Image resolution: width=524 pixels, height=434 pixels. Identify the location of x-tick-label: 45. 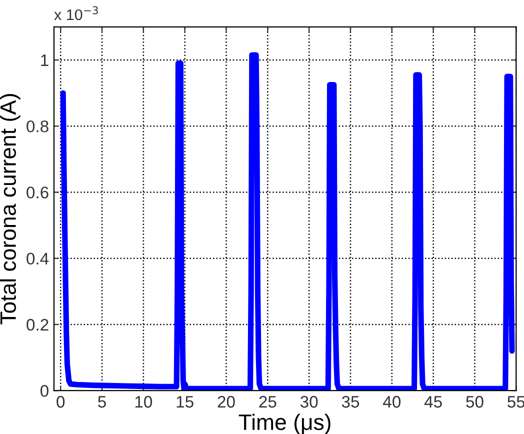
(433, 402).